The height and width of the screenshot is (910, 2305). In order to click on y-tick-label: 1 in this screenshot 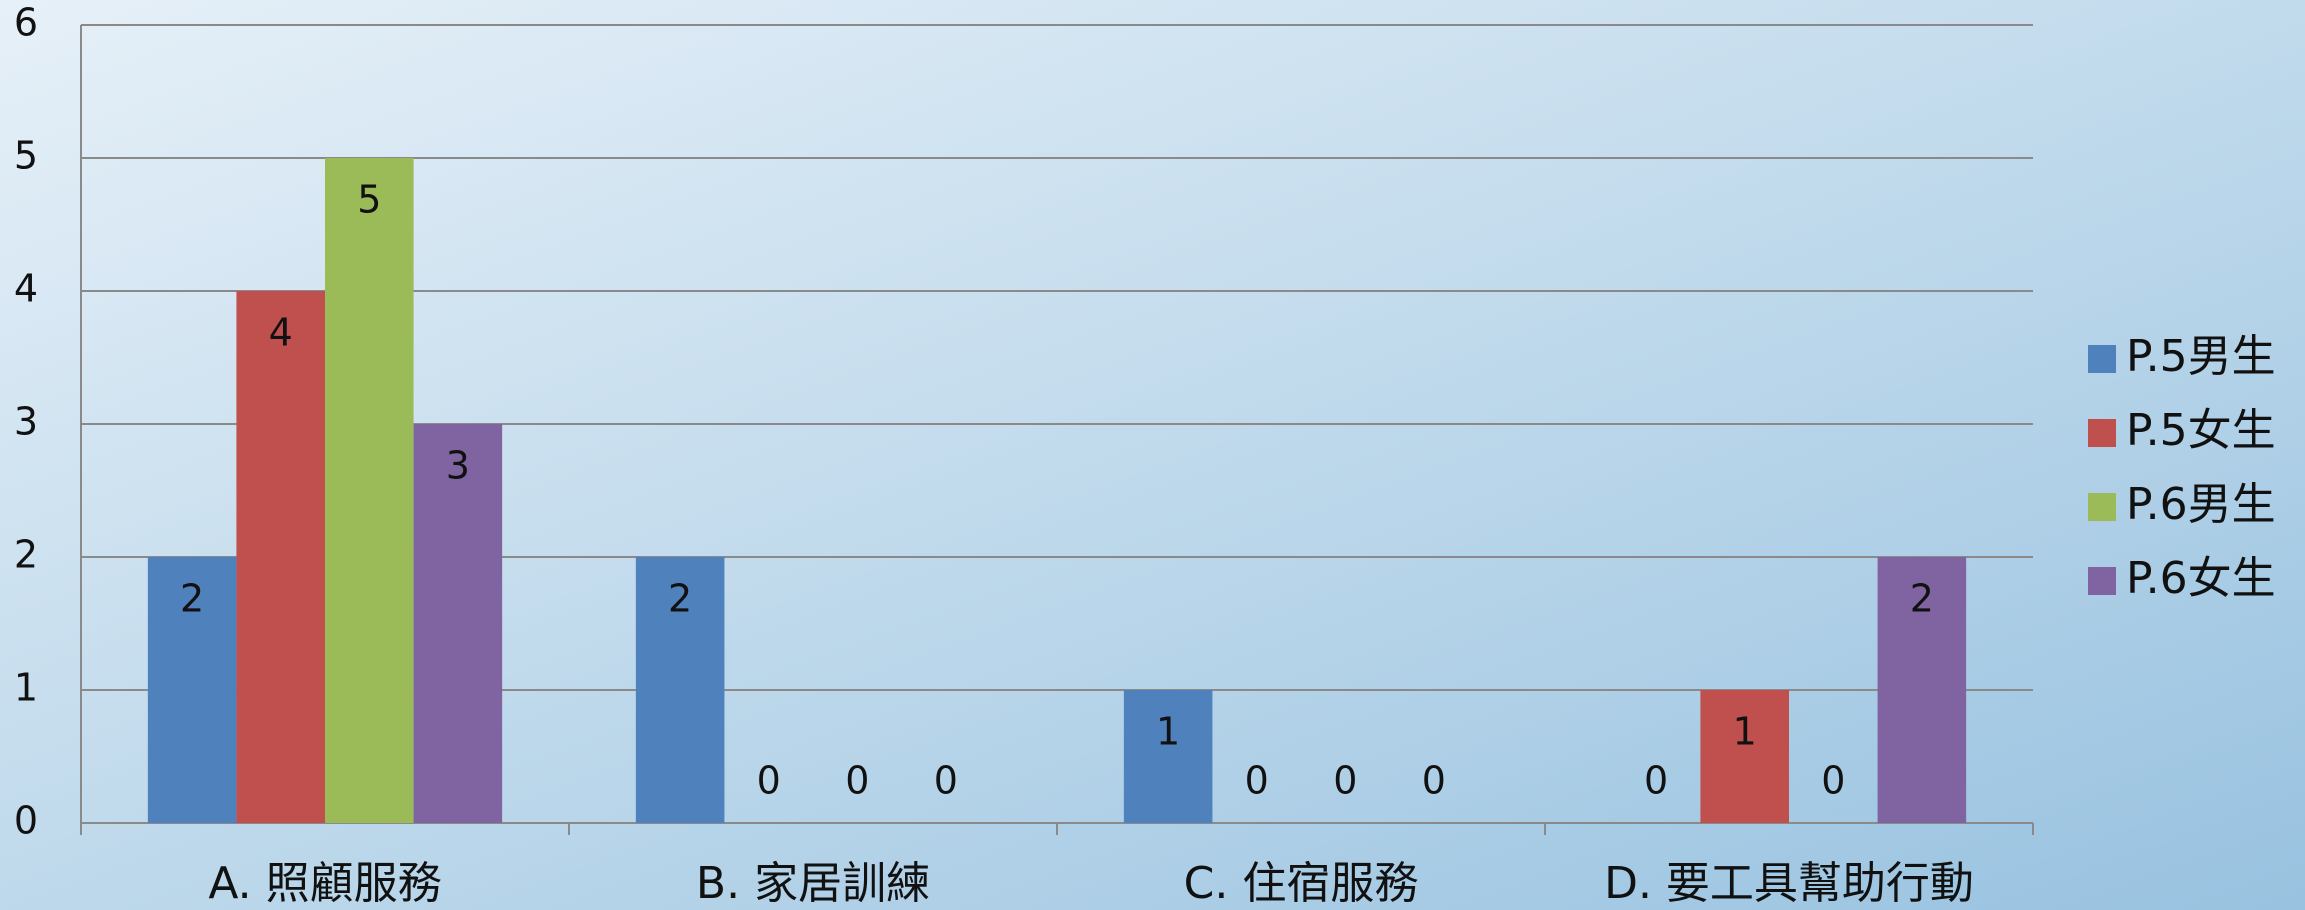, I will do `click(26, 688)`.